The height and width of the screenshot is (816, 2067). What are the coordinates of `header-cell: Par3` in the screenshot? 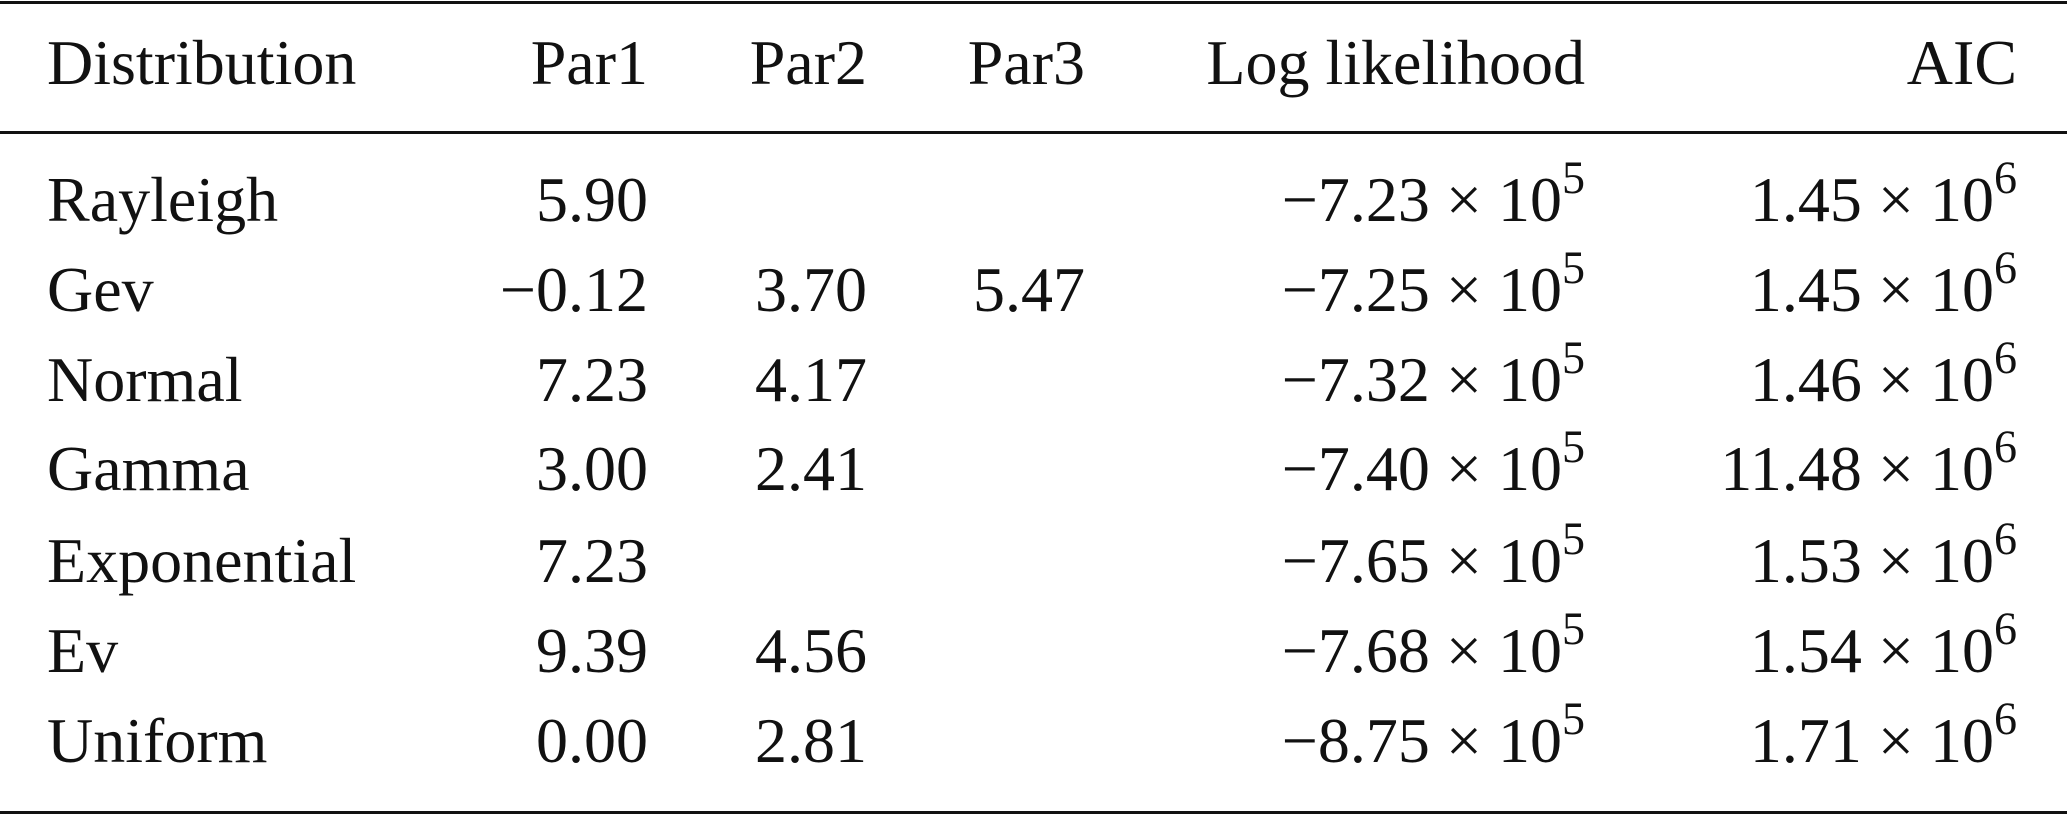 It's located at (1026, 62).